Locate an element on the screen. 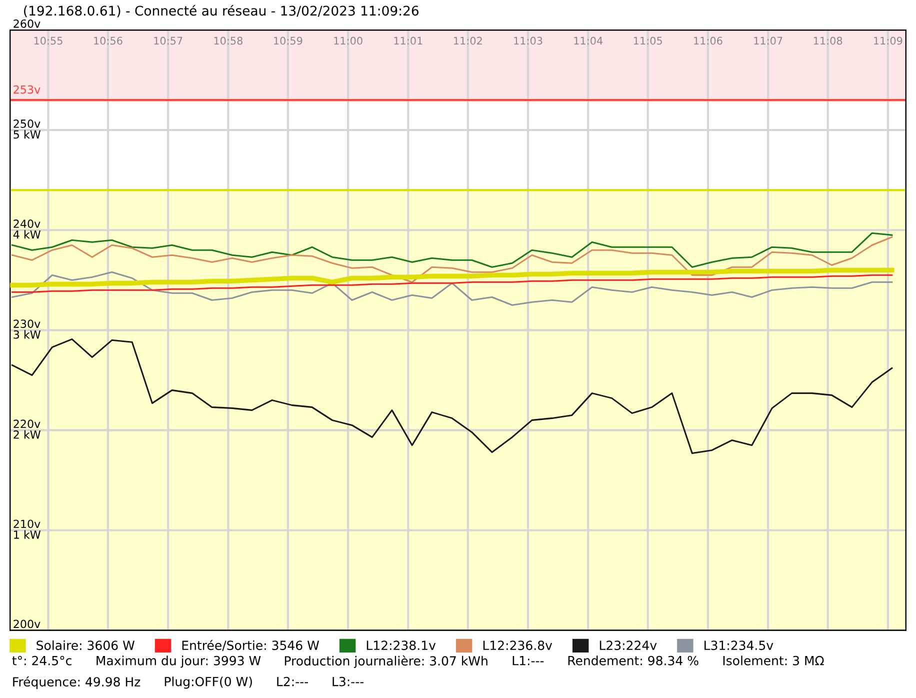 Image resolution: width=916 pixels, height=698 pixels. legend-label: Solaire: 3606 W is located at coordinates (85, 645).